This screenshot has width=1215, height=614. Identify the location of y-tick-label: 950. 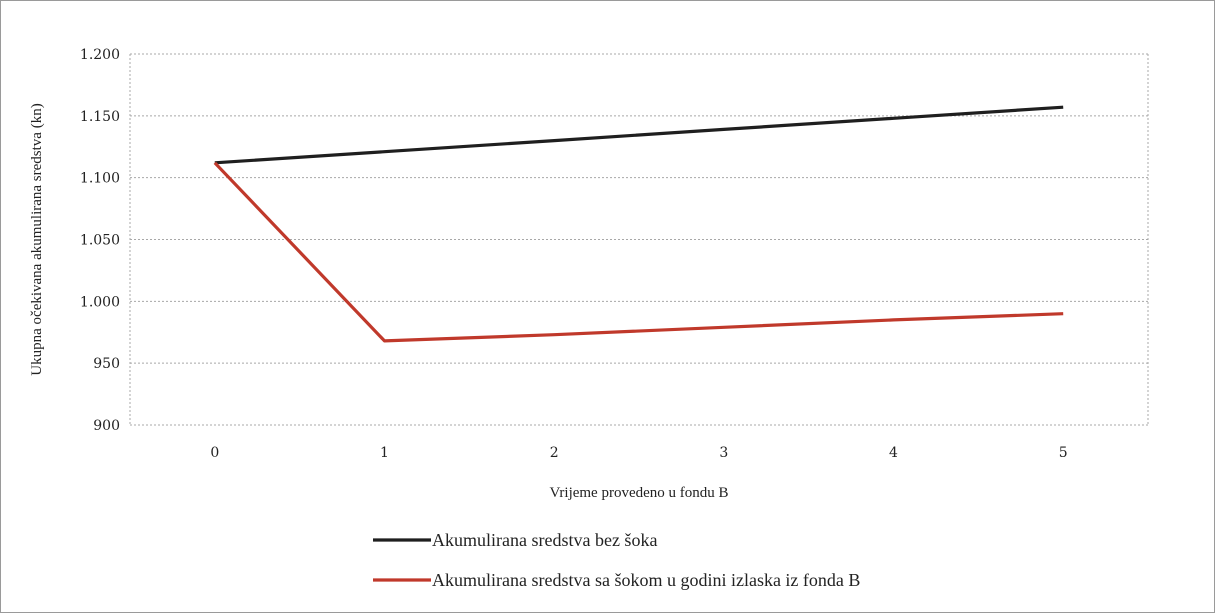
(106, 364).